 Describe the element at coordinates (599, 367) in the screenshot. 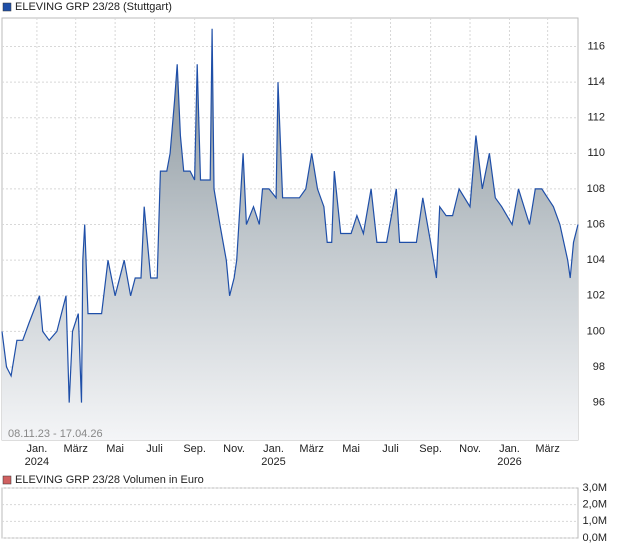

I see `y-tick-label: 98` at that location.